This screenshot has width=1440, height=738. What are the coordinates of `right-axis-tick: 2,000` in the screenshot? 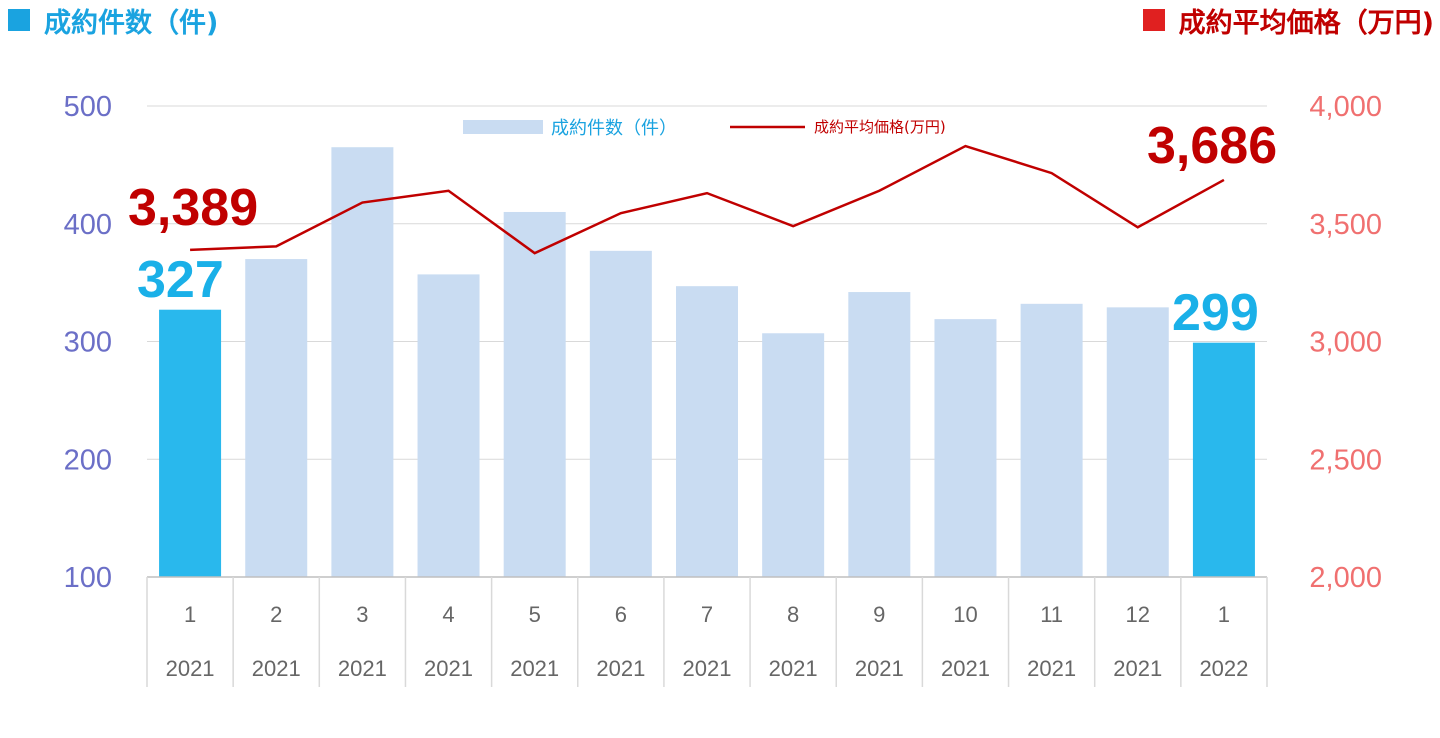 It's located at (1345, 578).